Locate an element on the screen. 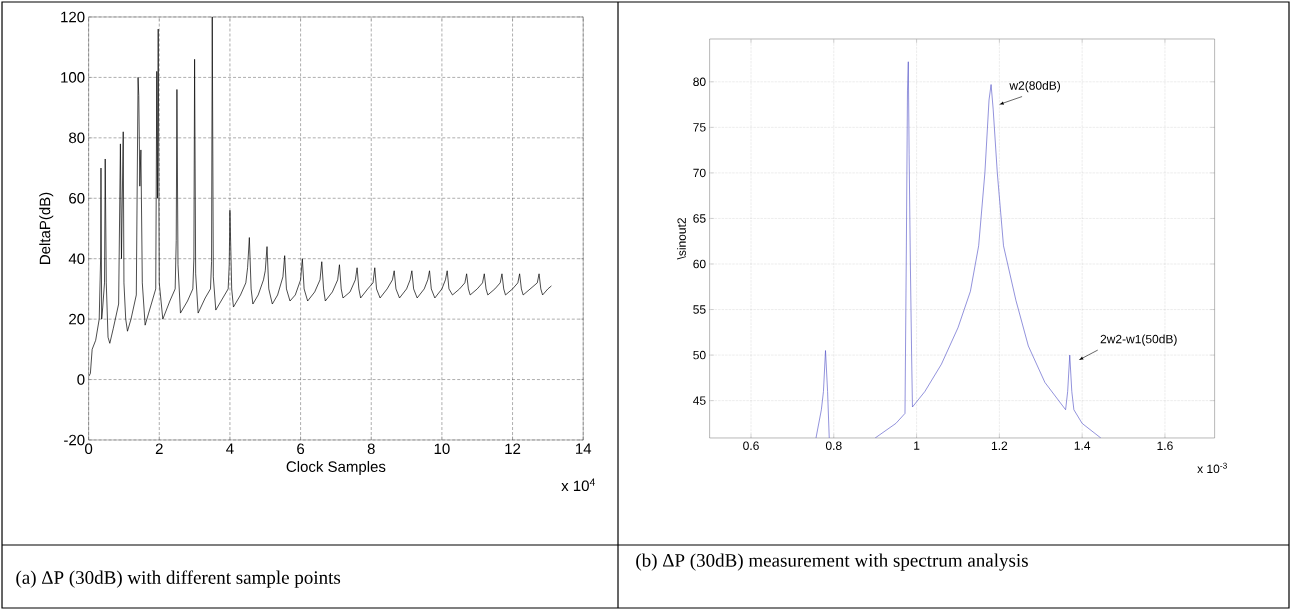  y-tick-label: 20 is located at coordinates (77, 319).